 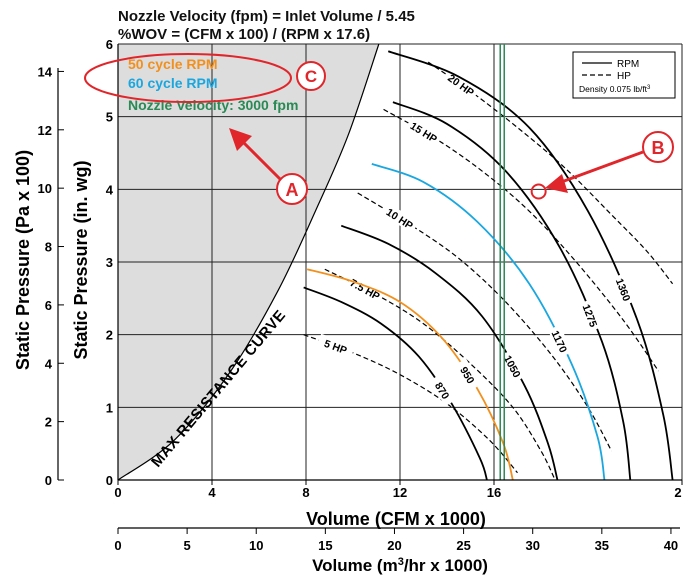 I want to click on rpm-curve-label: 1360, so click(x=623, y=290).